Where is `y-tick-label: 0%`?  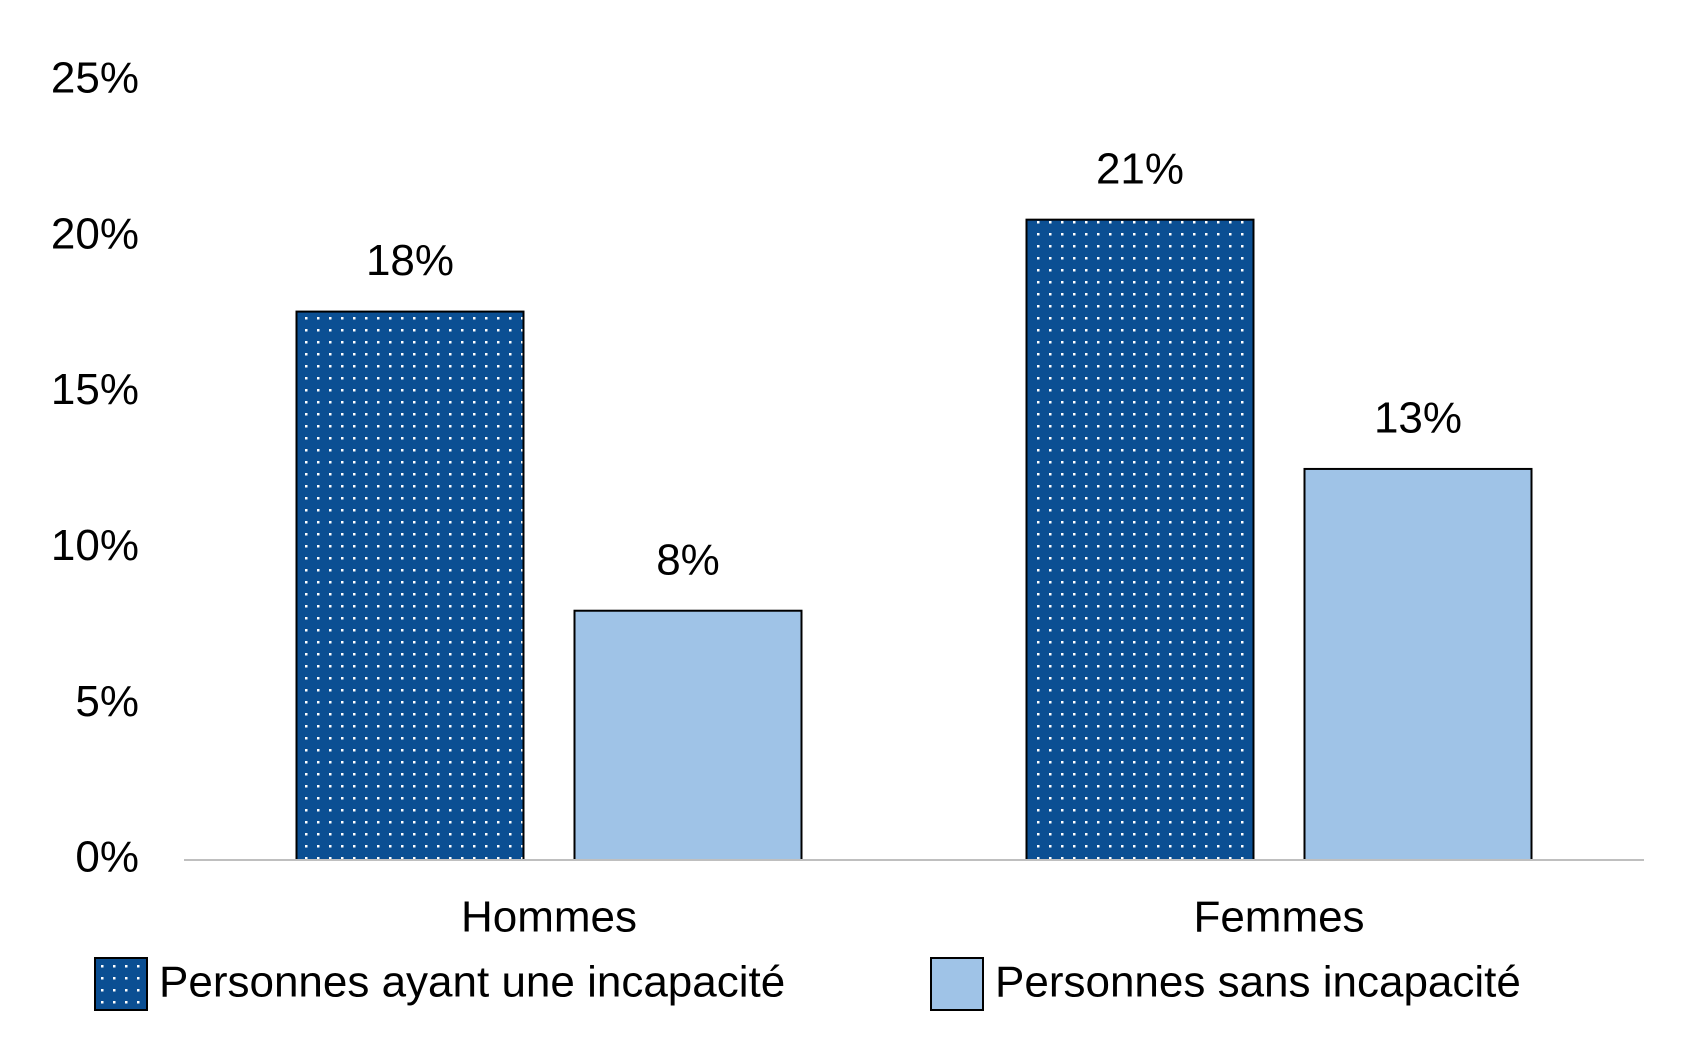 y-tick-label: 0% is located at coordinates (107, 857).